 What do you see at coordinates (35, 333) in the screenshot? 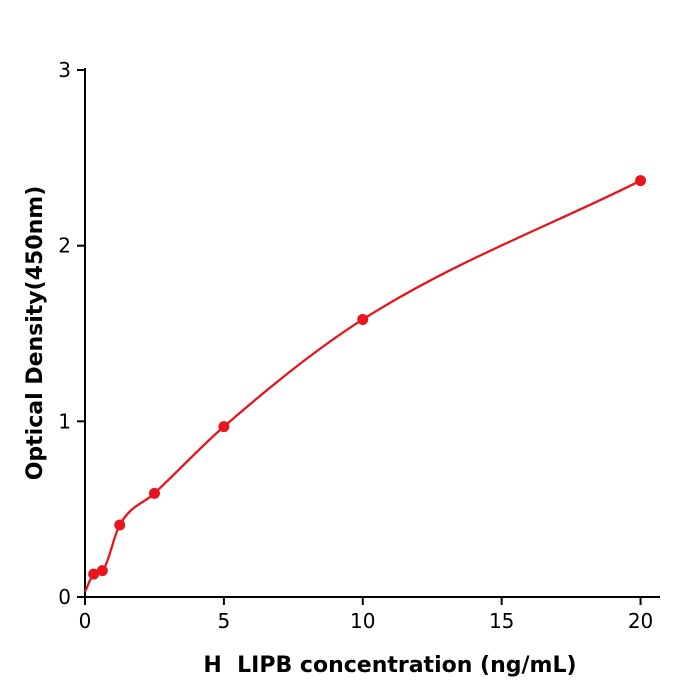
I see `y-axis-title: Optical Density(450nm)` at bounding box center [35, 333].